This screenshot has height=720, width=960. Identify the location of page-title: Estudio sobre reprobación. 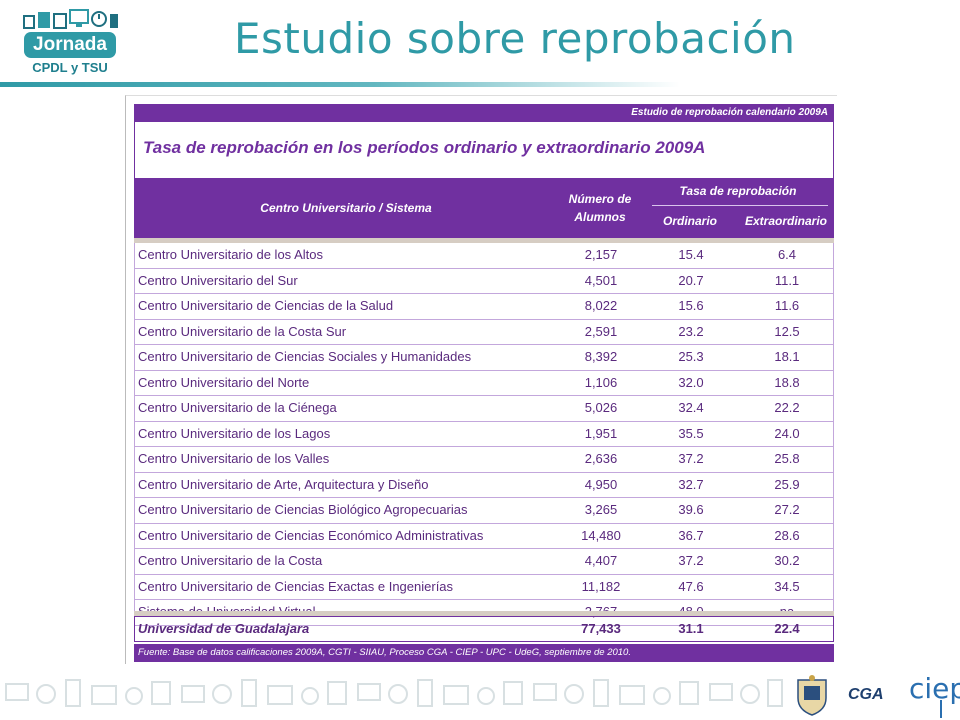
(515, 38).